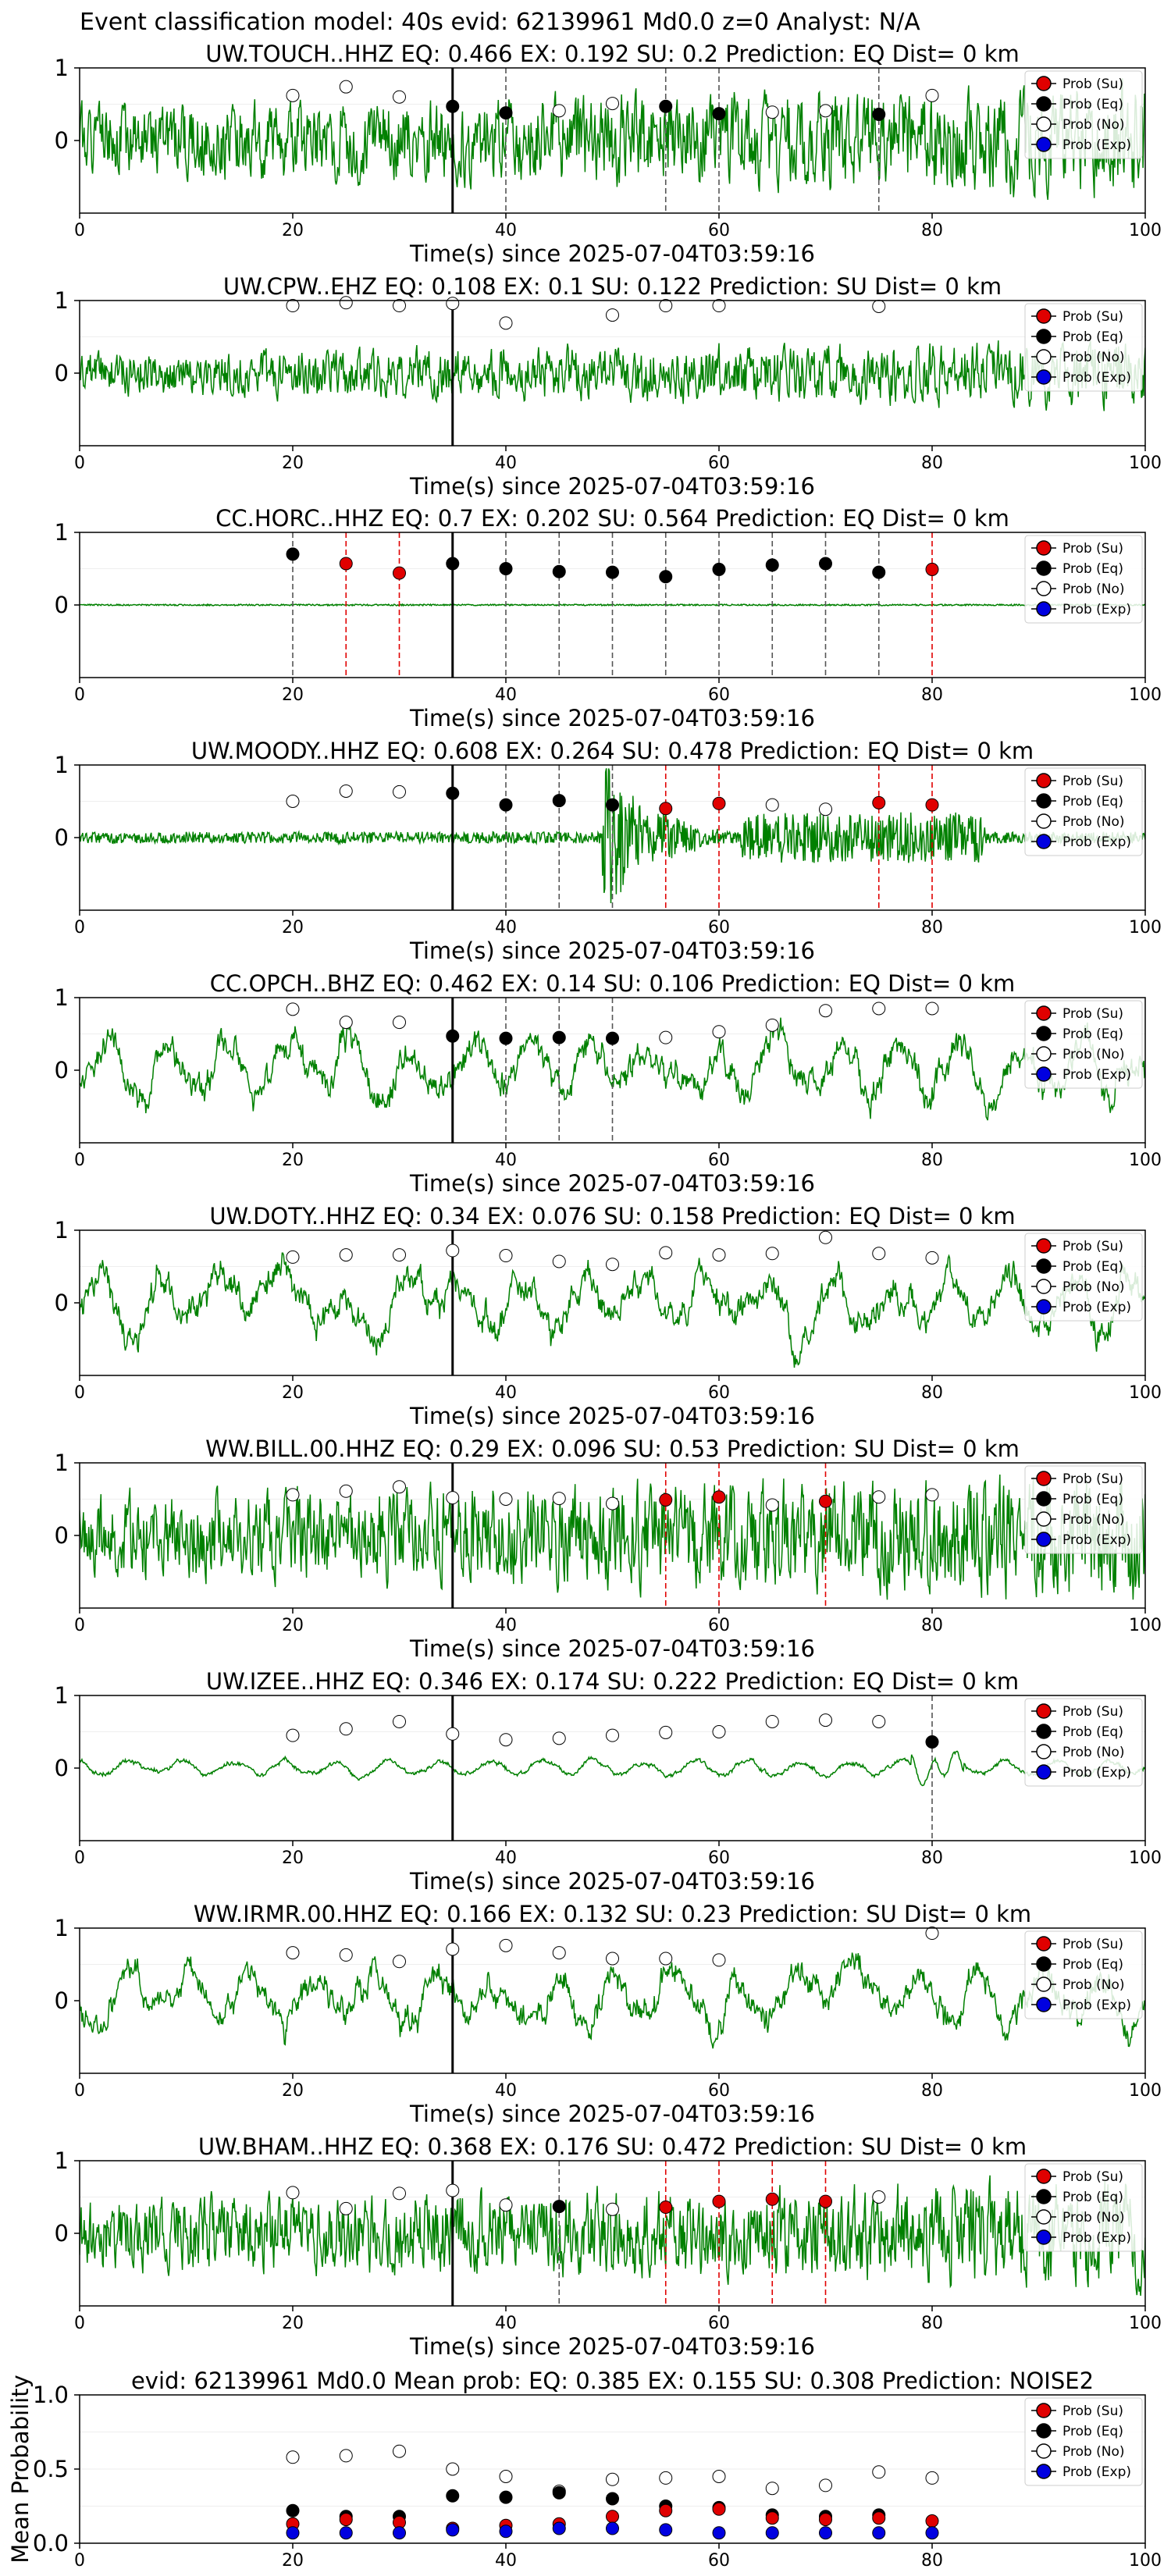  I want to click on panel-2-legend-marker, so click(1044, 588).